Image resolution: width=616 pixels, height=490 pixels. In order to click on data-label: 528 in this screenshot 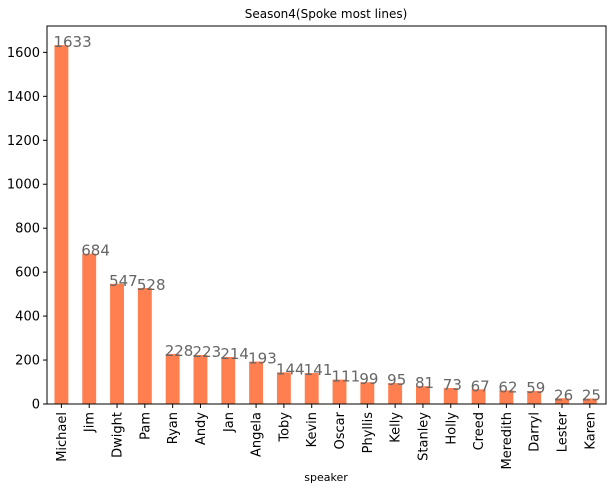, I will do `click(151, 285)`.